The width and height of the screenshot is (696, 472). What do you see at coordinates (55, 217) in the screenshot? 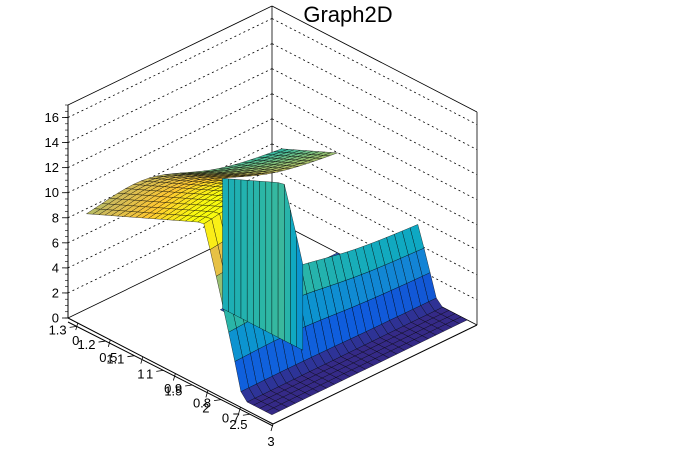
I see `z-tick-label: 8` at bounding box center [55, 217].